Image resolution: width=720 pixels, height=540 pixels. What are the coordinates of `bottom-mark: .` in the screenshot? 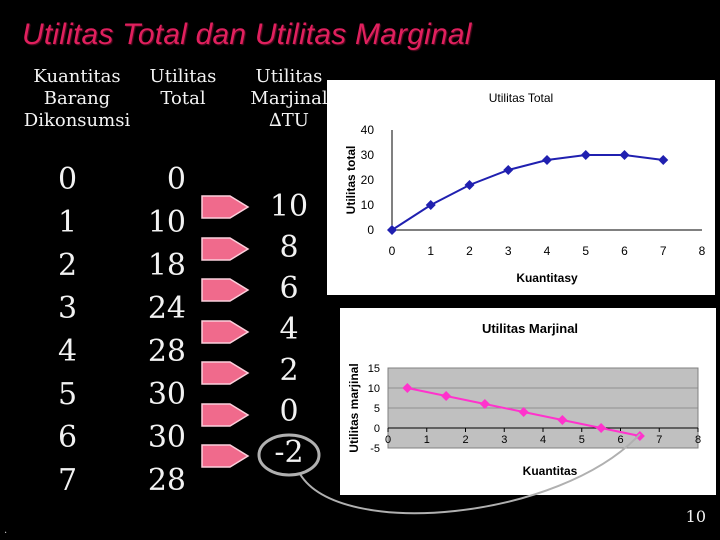 It's located at (6, 530).